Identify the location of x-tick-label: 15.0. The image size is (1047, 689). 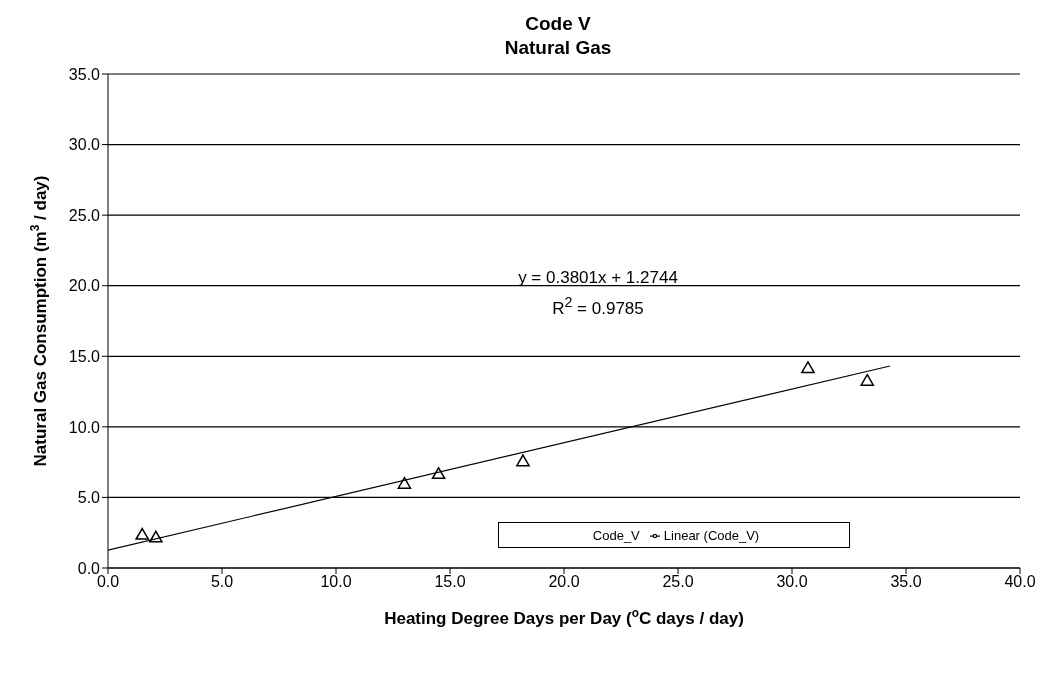
(450, 582).